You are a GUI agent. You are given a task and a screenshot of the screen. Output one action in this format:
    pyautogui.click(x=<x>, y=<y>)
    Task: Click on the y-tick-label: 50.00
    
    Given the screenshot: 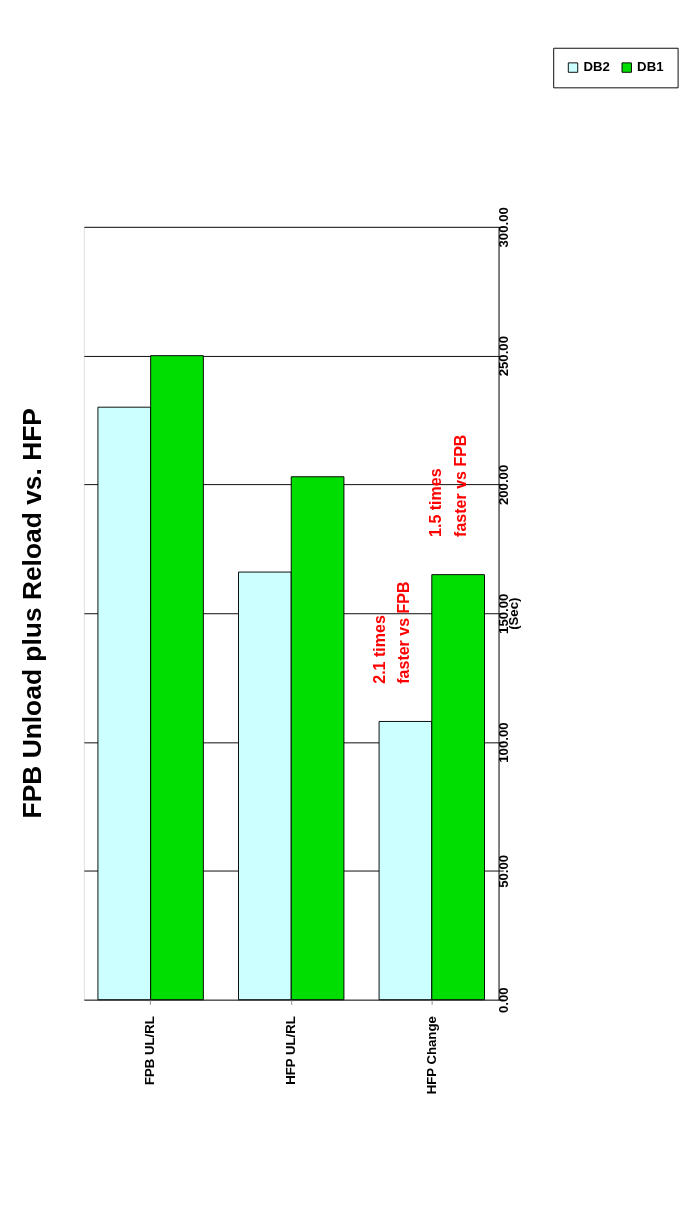 What is the action you would take?
    pyautogui.click(x=504, y=871)
    